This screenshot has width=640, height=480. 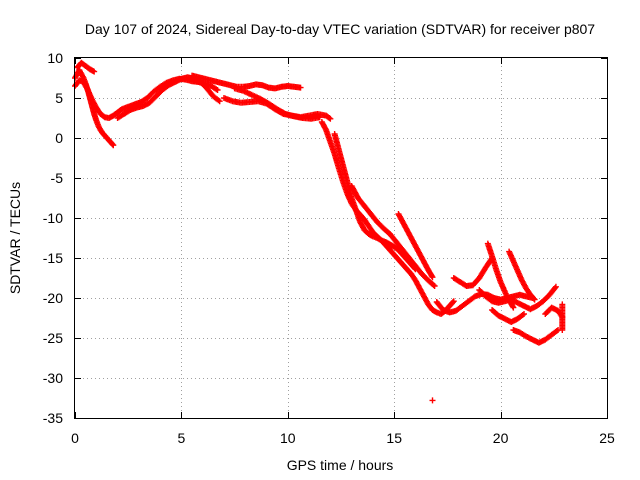 What do you see at coordinates (55, 58) in the screenshot?
I see `y-tick-label: 10` at bounding box center [55, 58].